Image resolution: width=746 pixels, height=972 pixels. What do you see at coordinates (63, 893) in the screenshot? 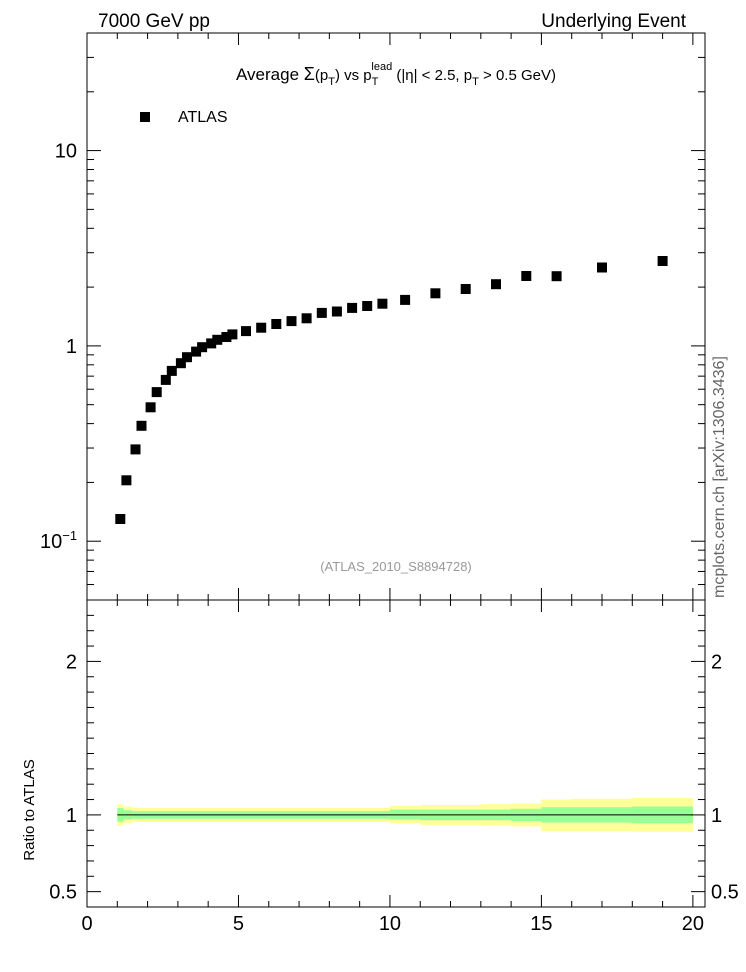
I see `ratio-y-tick-label-left: 0.5` at bounding box center [63, 893].